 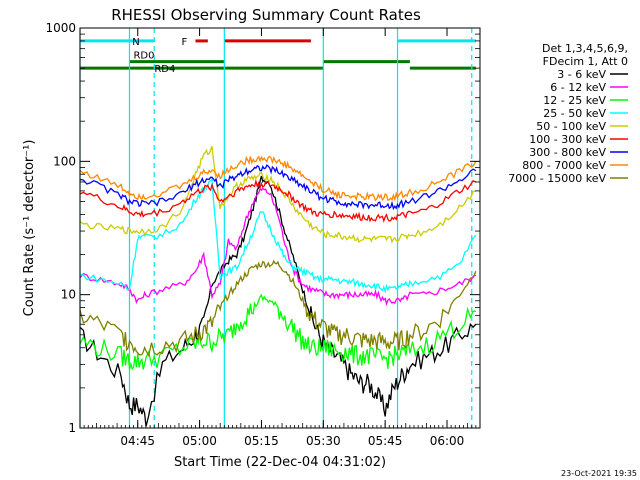 I want to click on y-axis-label: Count Rate (s⁻¹ detector⁻¹), so click(x=29, y=228).